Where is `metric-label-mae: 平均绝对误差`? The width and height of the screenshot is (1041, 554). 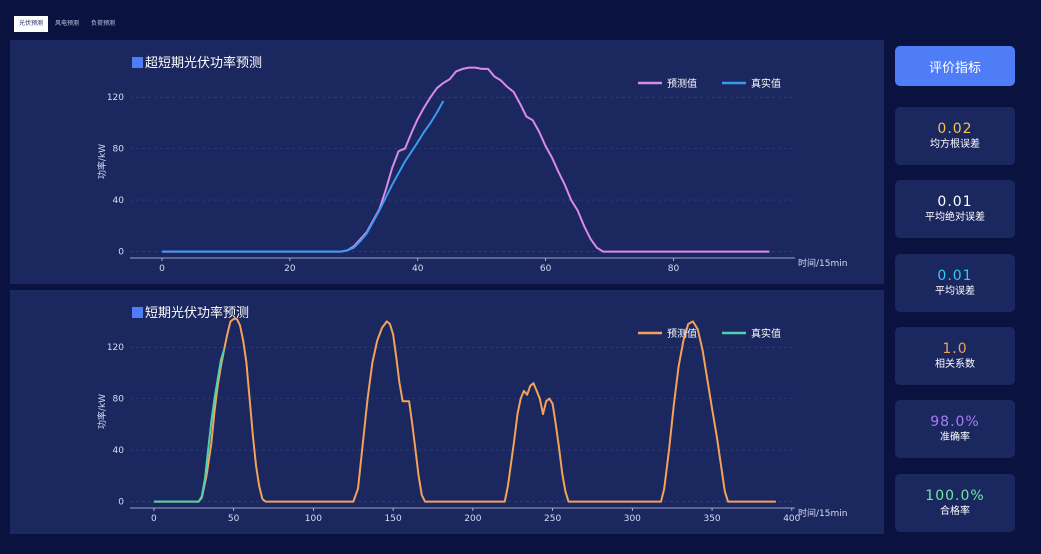
metric-label-mae: 平均绝对误差 is located at coordinates (955, 217).